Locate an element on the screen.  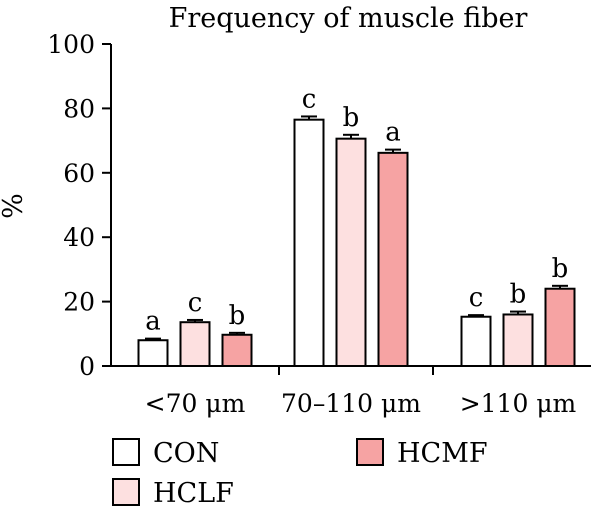
chart-title: Frequency of muscle fiber is located at coordinates (348, 18).